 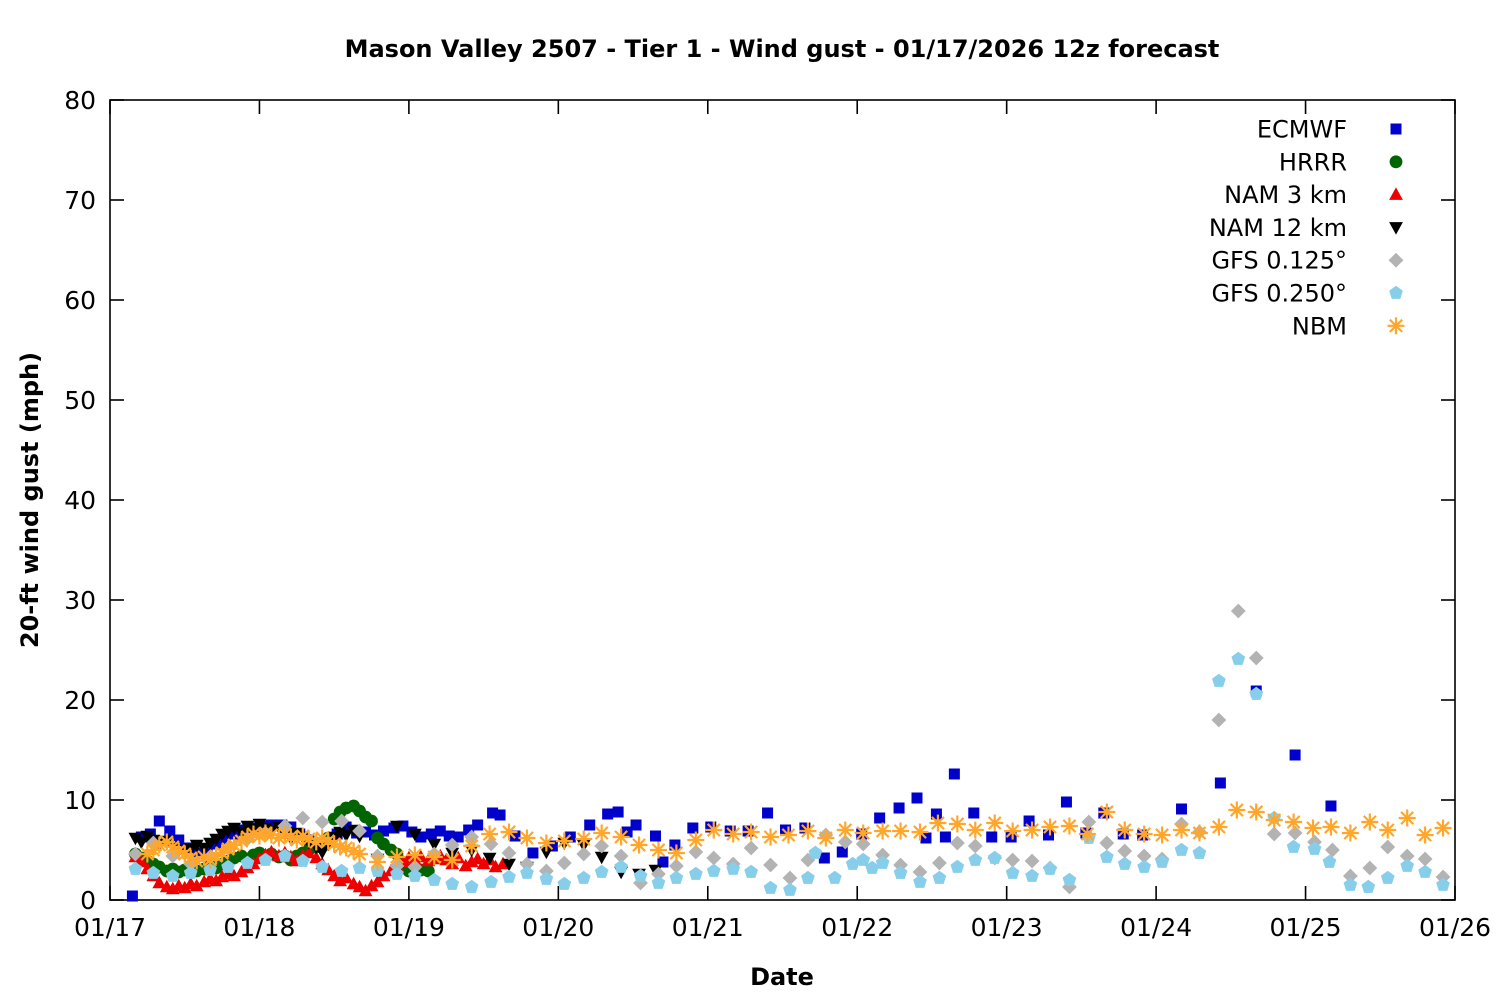 I want to click on legend-item: ECMWF, so click(x=1329, y=130).